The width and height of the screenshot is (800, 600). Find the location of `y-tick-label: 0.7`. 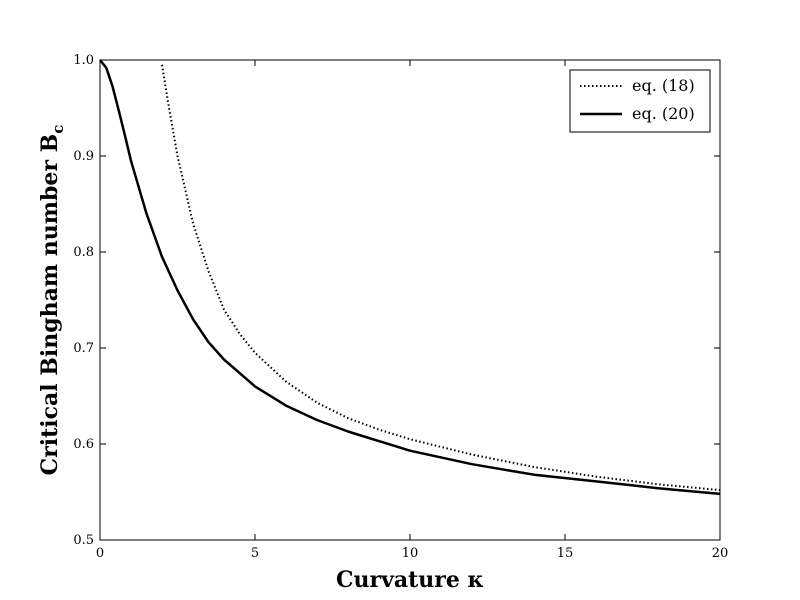

y-tick-label: 0.7 is located at coordinates (83, 348).